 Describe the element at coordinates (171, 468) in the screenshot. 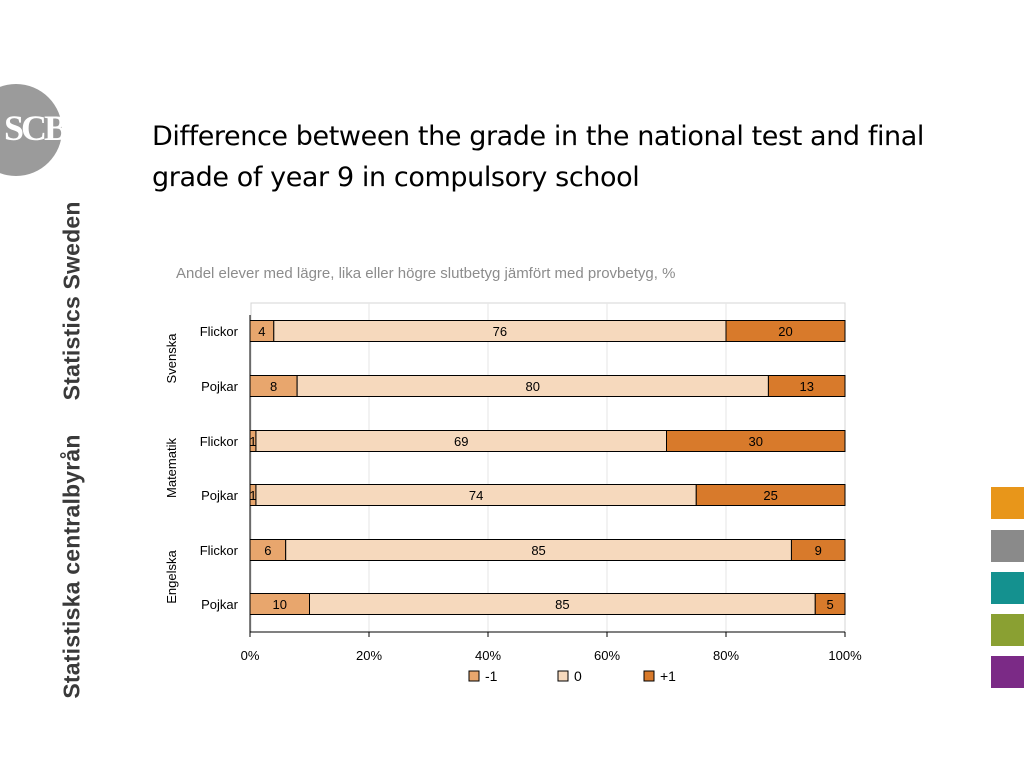

I see `group-label: Matematik` at that location.